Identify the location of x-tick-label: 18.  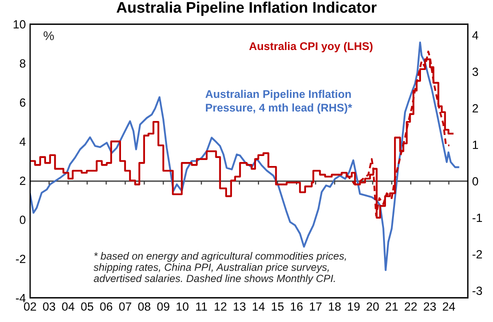
(334, 306).